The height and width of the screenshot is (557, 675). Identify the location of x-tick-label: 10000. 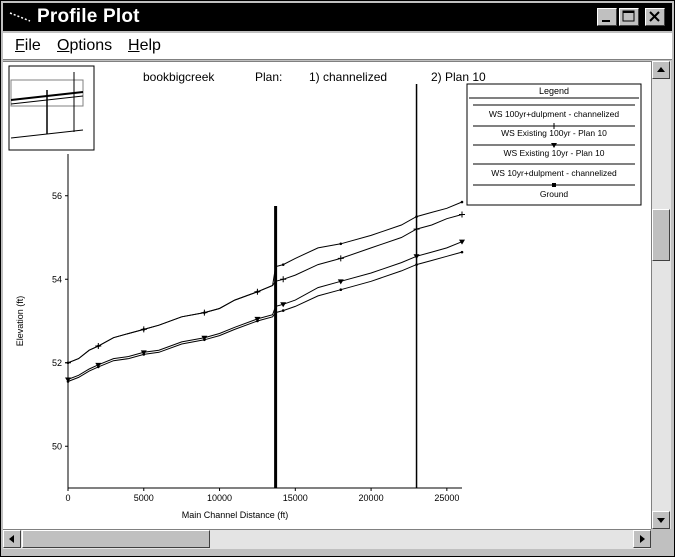
(219, 498).